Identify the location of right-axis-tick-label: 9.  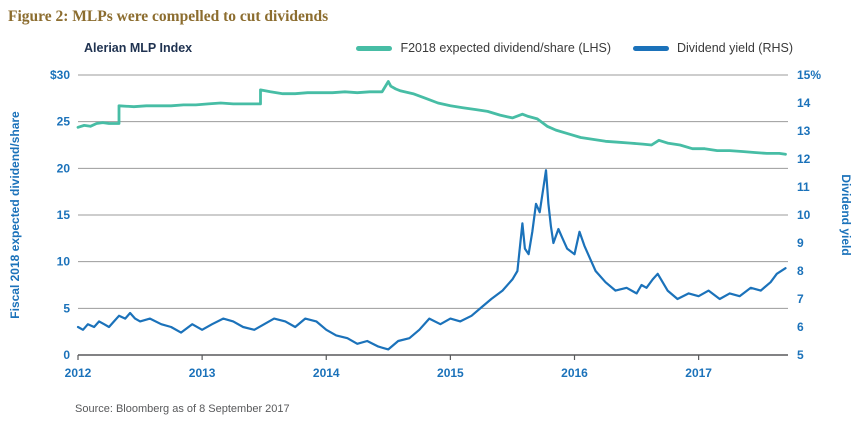
(800, 243).